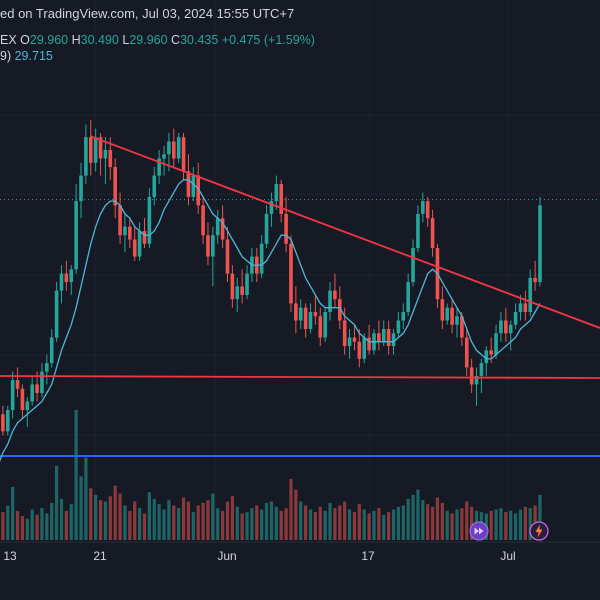 The height and width of the screenshot is (600, 600). What do you see at coordinates (507, 556) in the screenshot?
I see `time-axis-label: Jul` at bounding box center [507, 556].